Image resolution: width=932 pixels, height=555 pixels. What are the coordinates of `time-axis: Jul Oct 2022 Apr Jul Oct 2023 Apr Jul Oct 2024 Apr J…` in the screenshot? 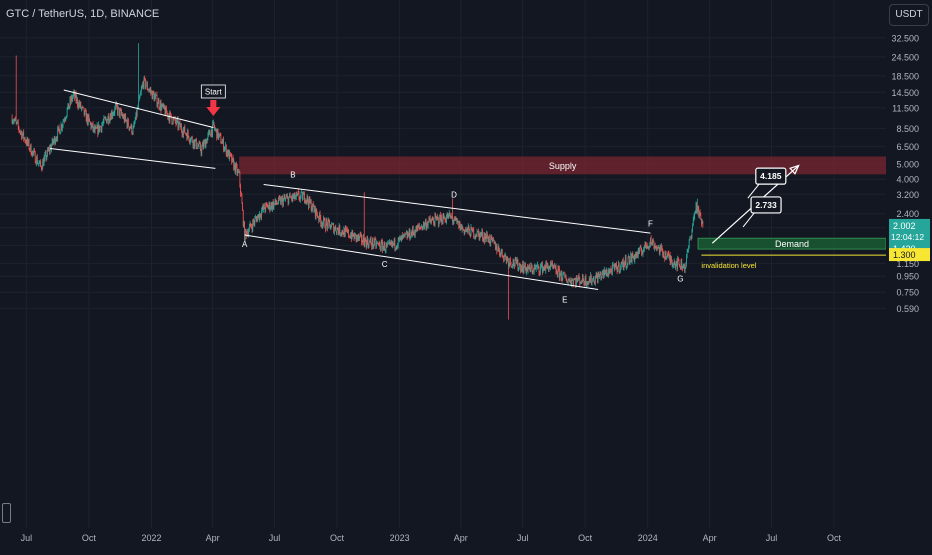 It's located at (443, 539).